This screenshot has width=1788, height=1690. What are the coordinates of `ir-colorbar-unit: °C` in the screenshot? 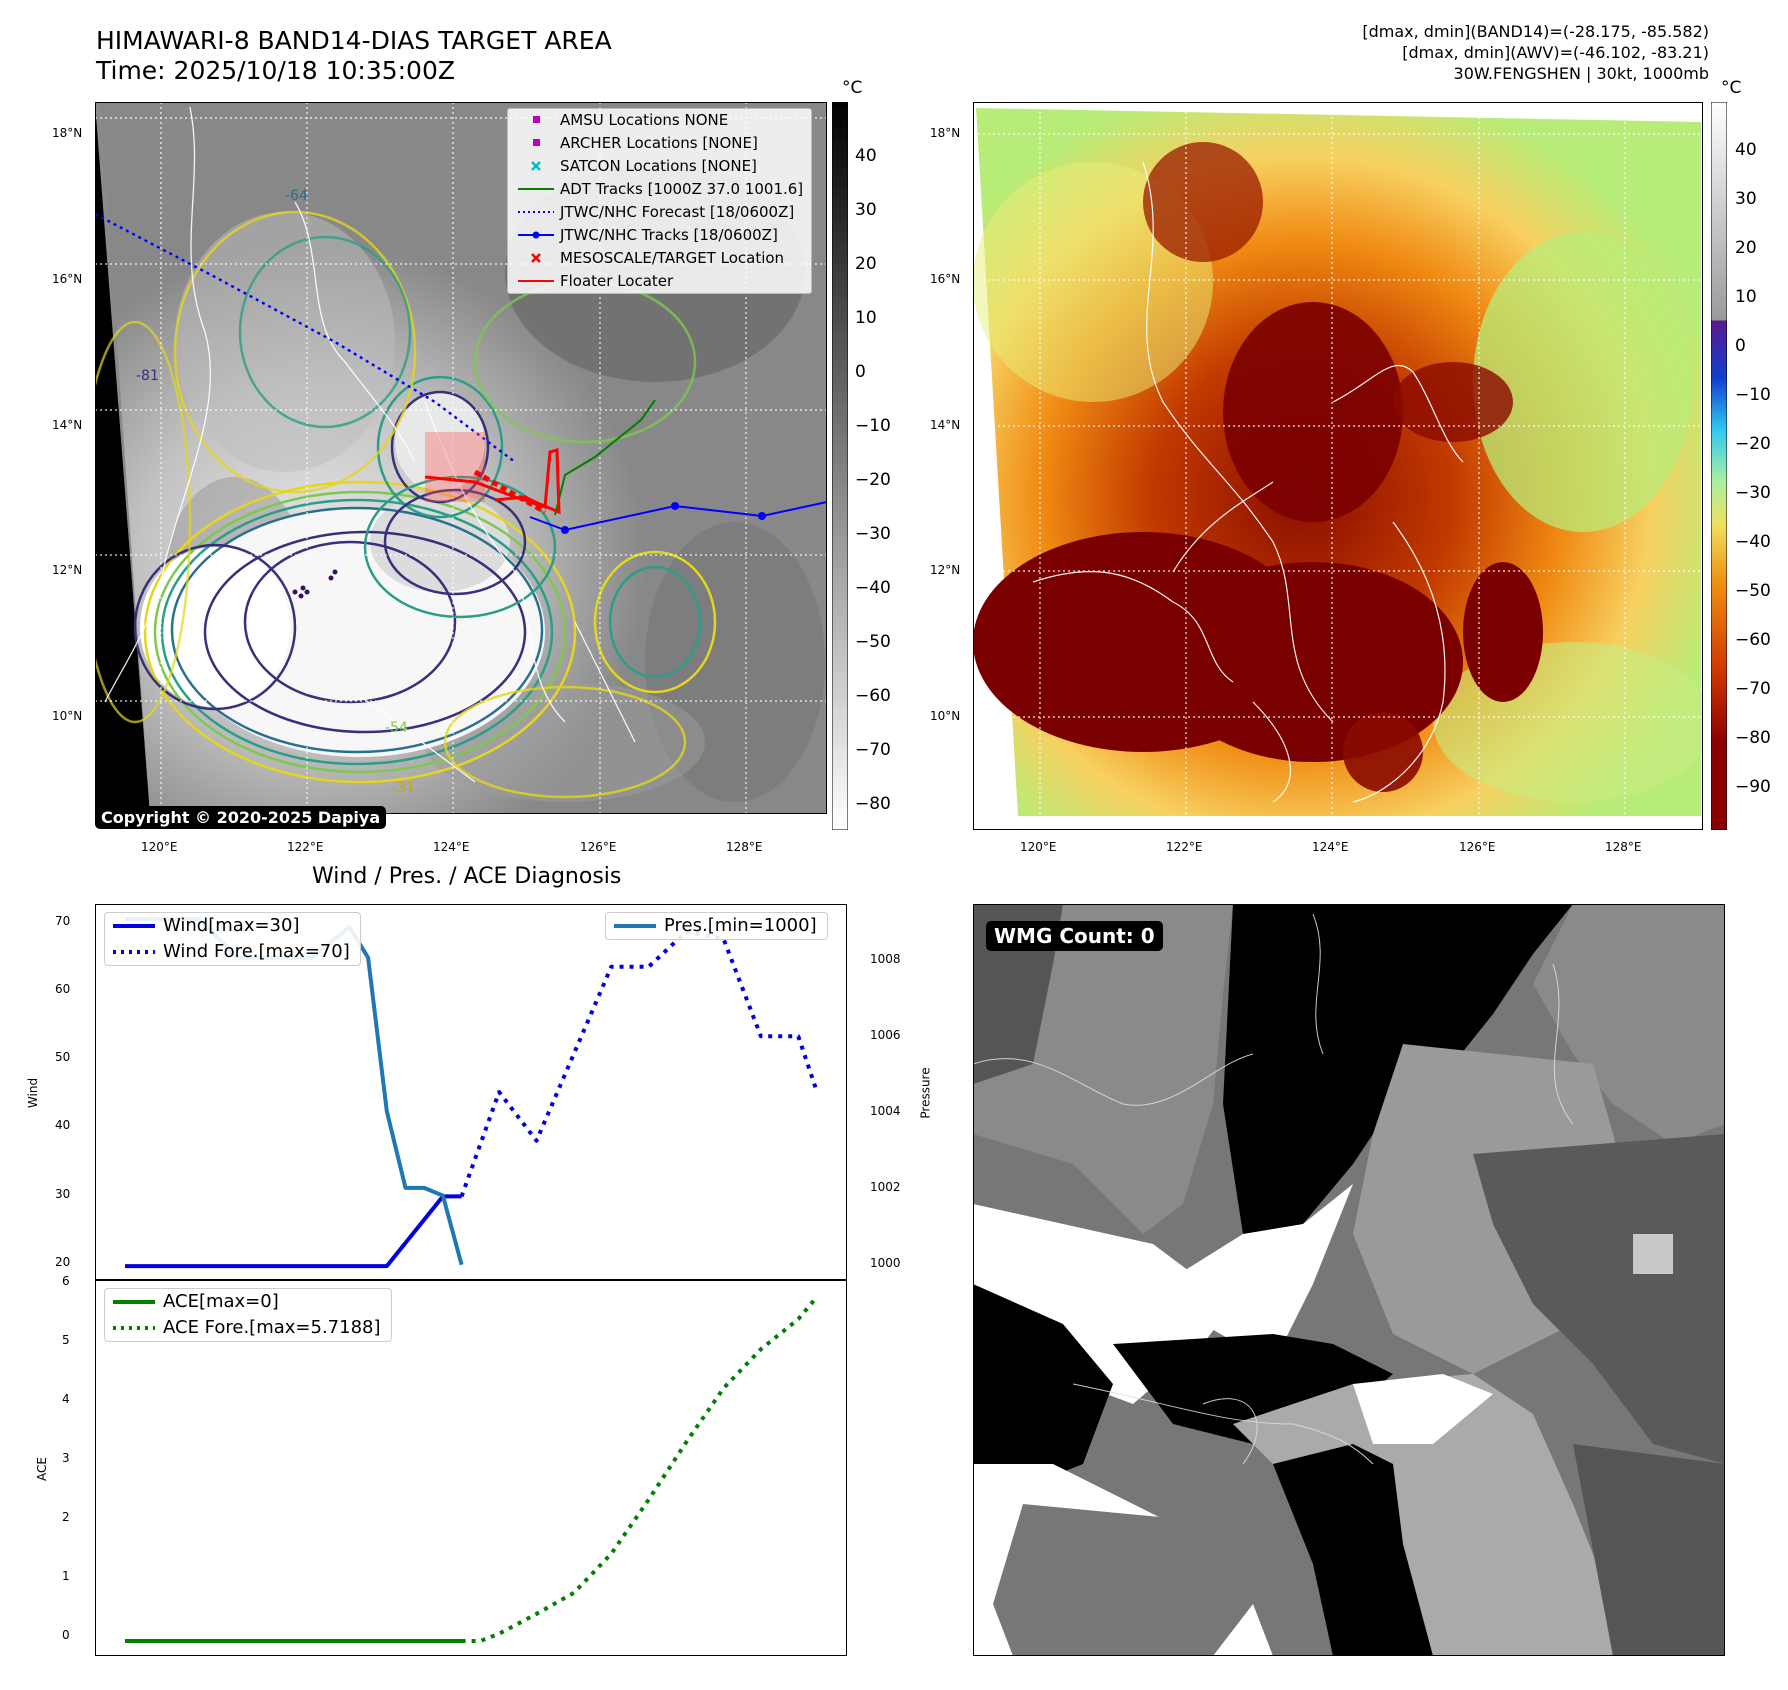 It's located at (852, 88).